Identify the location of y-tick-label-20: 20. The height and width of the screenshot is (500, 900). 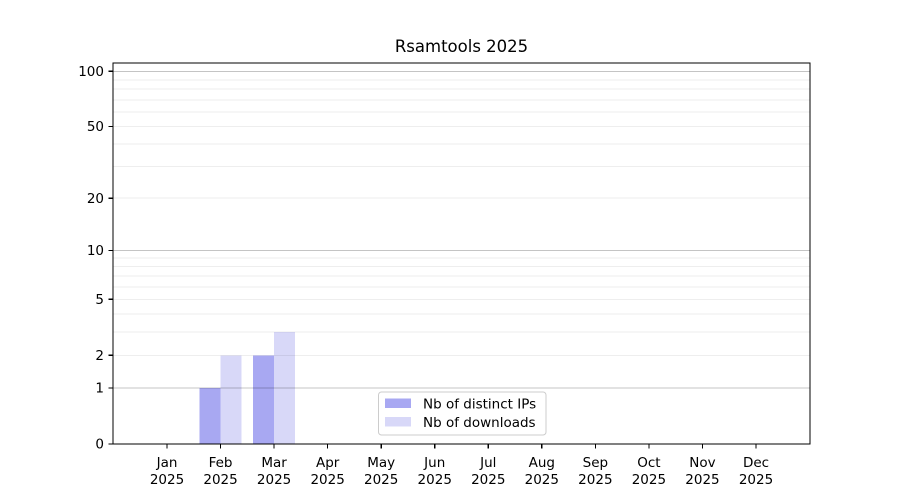
(95, 199).